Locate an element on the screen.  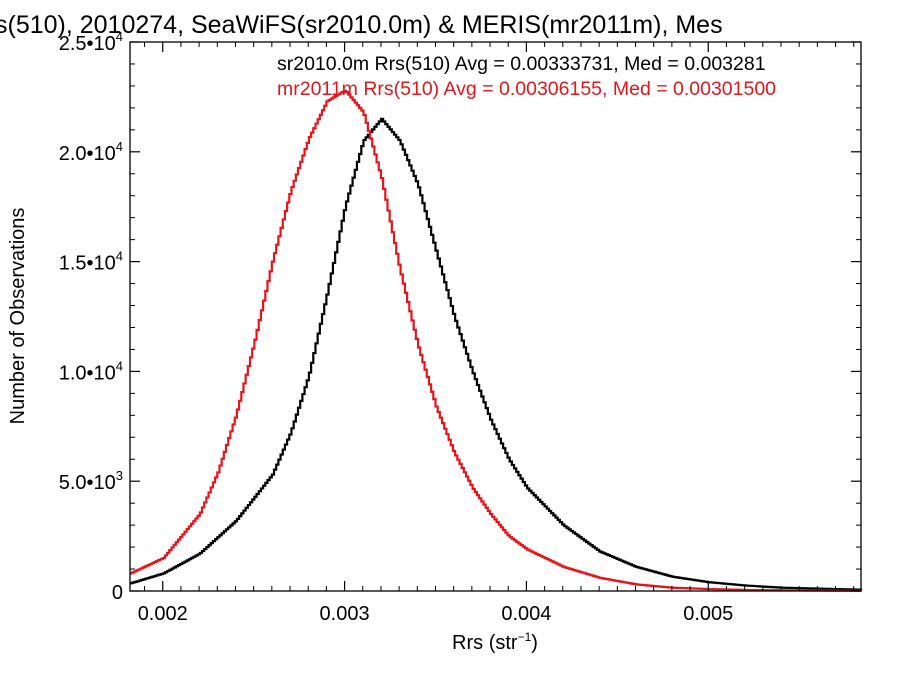
y-tick-label: 1.5•104 is located at coordinates (91, 262).